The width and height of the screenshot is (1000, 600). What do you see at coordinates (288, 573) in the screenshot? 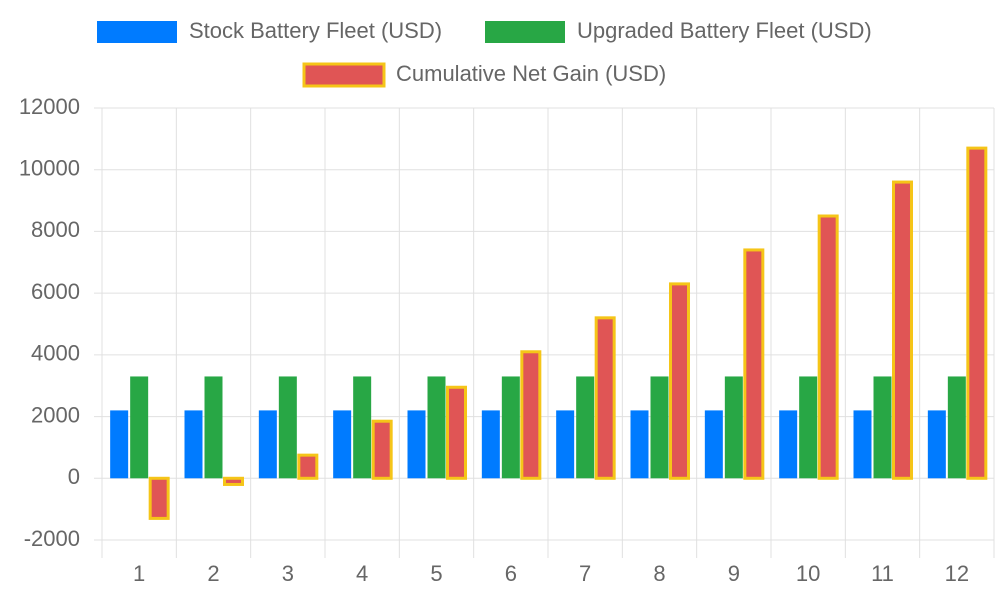
I see `x-tick-label: 3` at bounding box center [288, 573].